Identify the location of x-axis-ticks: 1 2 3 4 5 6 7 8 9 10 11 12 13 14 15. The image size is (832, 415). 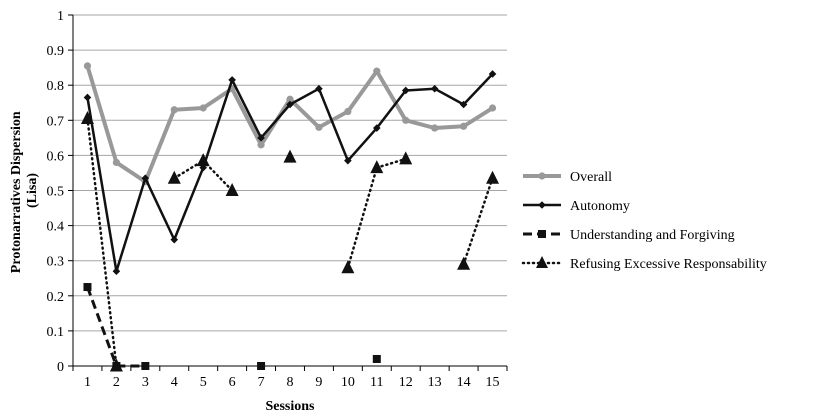
(290, 378).